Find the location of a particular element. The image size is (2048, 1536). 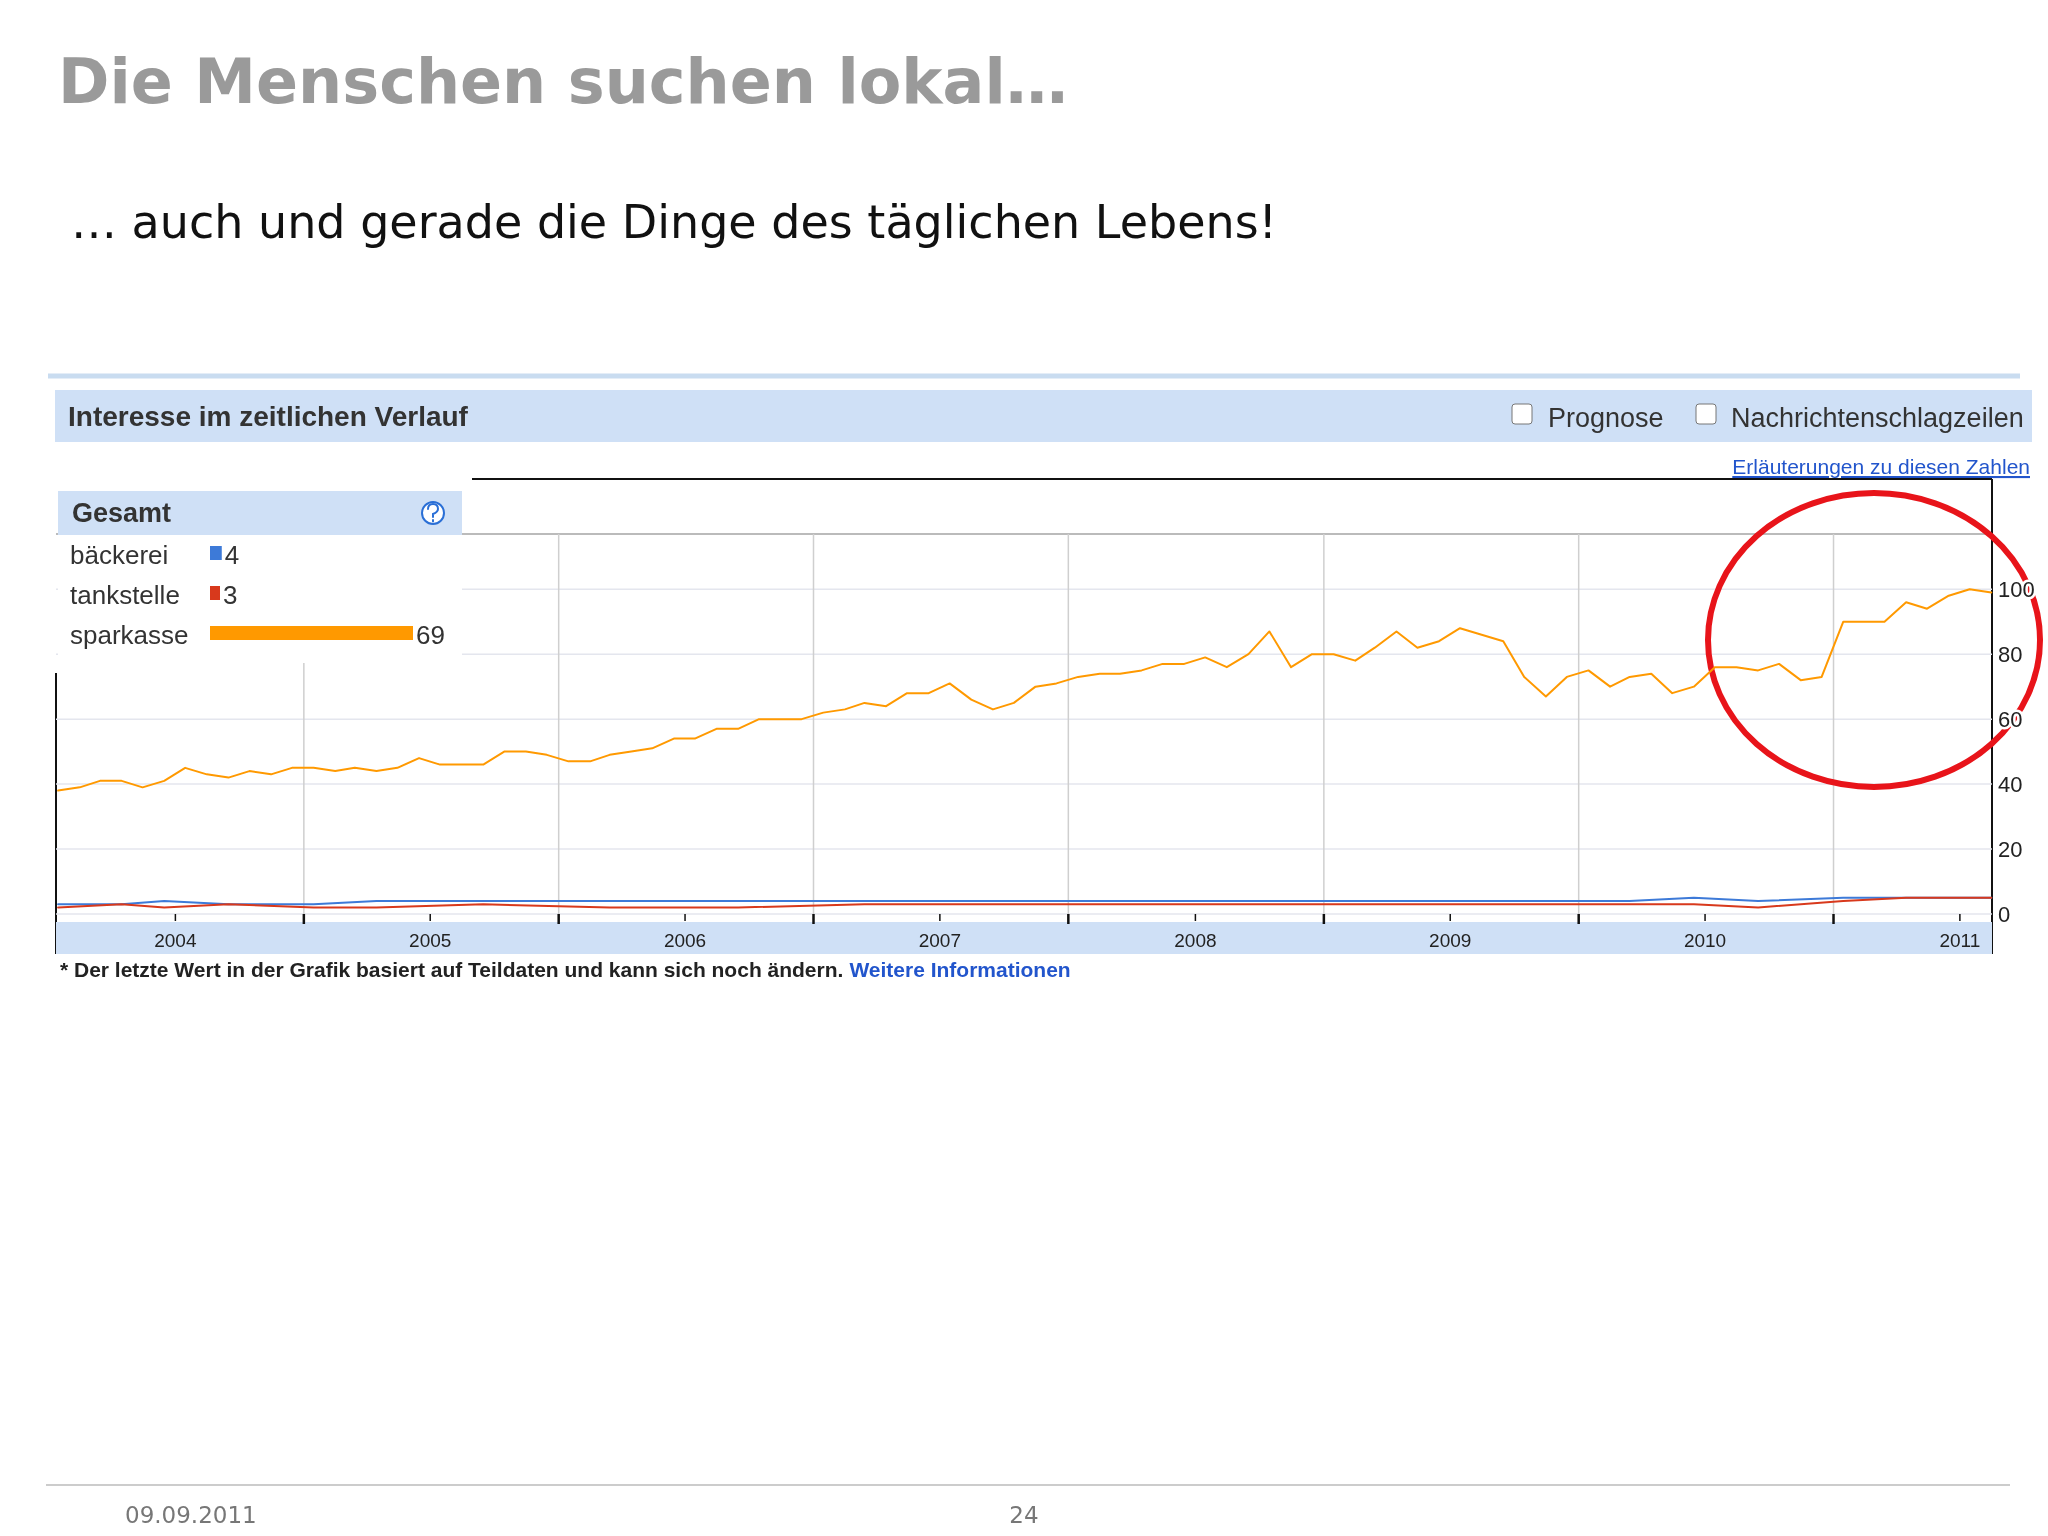

legend-title: Gesamt is located at coordinates (122, 513).